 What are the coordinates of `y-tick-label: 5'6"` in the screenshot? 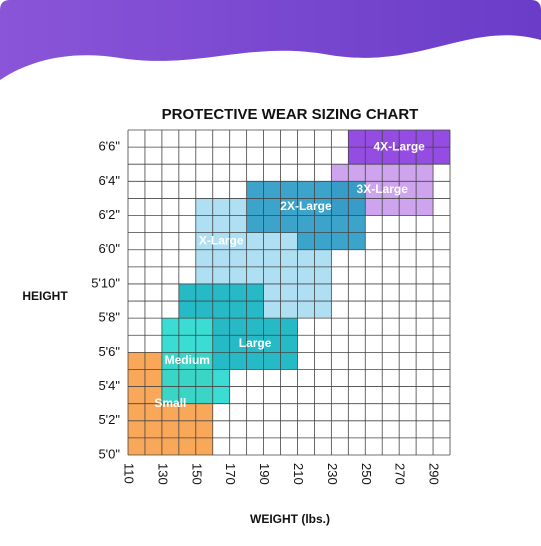 It's located at (109, 351).